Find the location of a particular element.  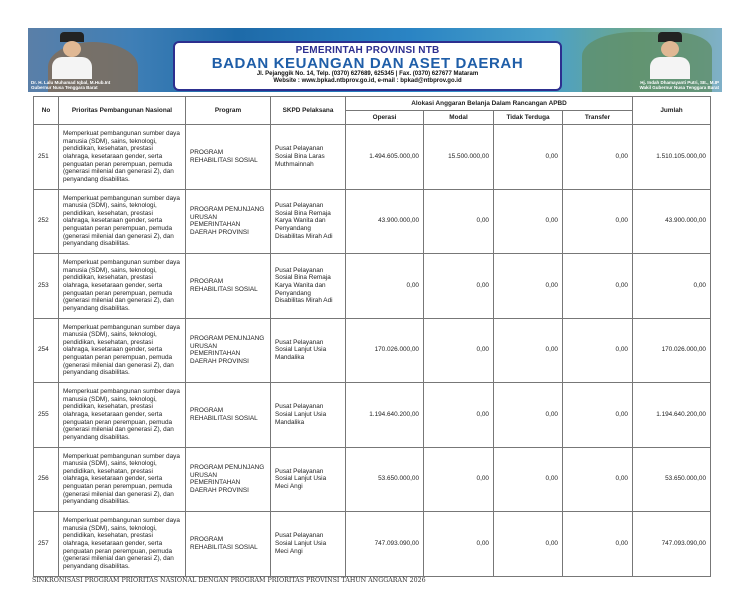

cell-no: 251 is located at coordinates (46, 157).